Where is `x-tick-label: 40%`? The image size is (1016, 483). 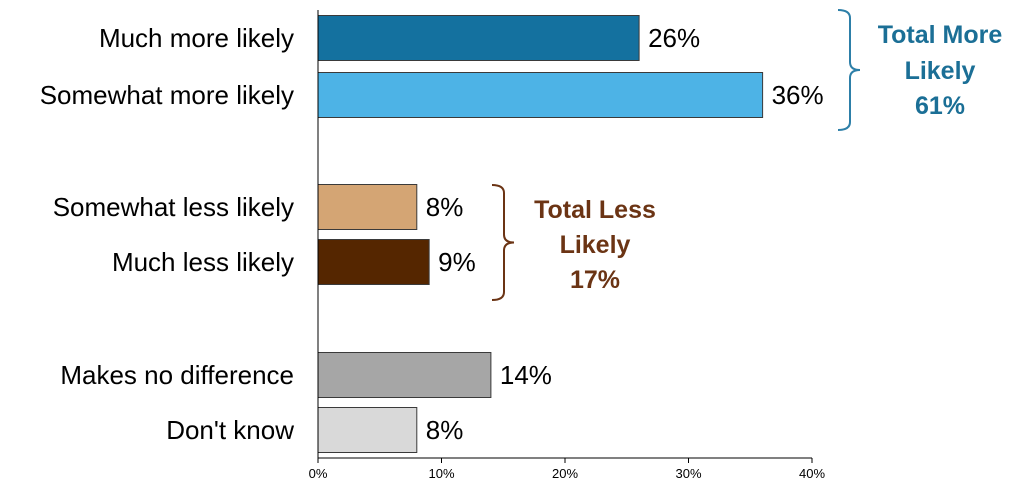 x-tick-label: 40% is located at coordinates (812, 473).